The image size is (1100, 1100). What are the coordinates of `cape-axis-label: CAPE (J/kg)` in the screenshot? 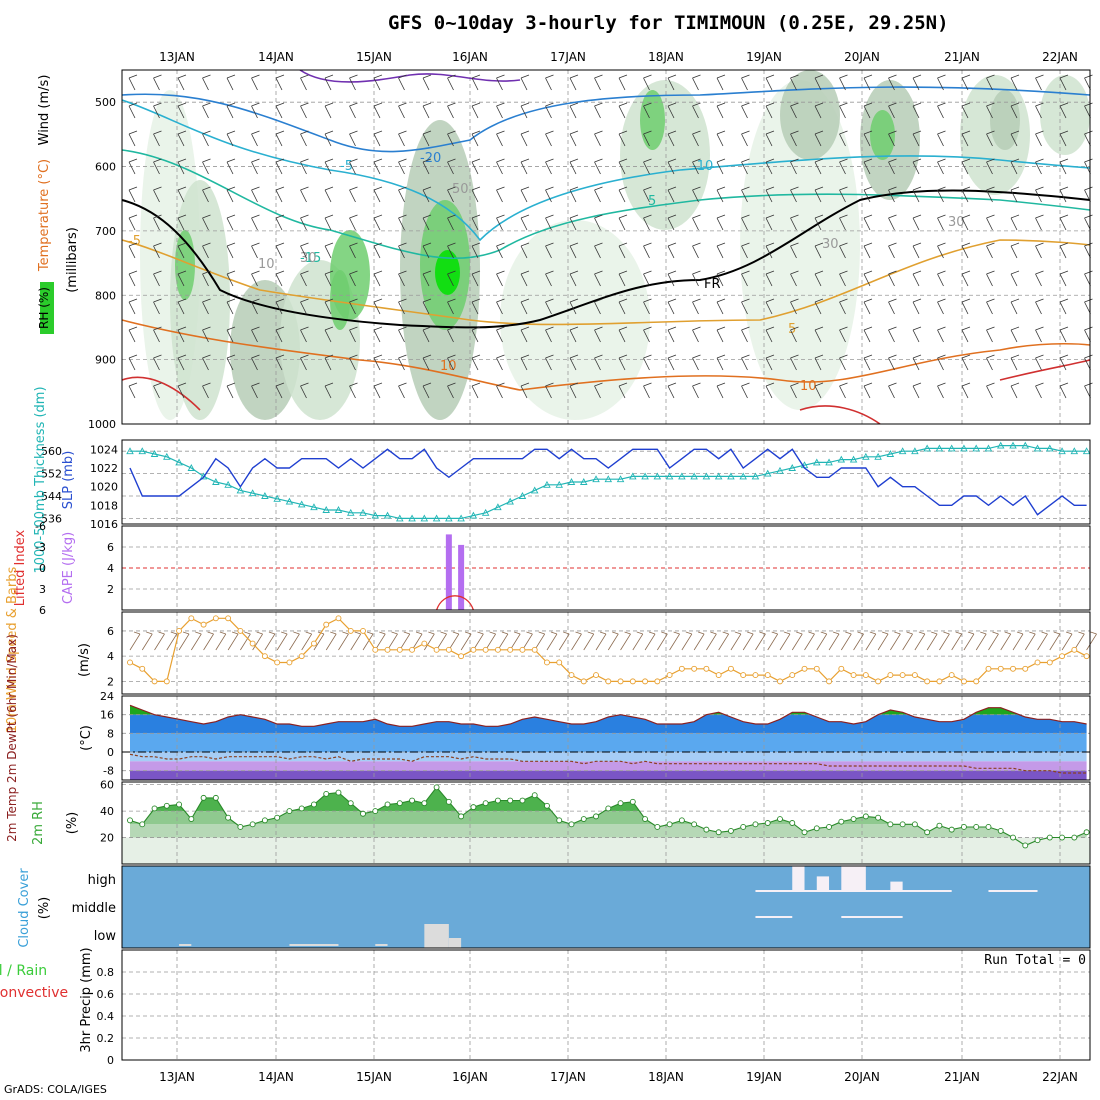 It's located at (68, 568).